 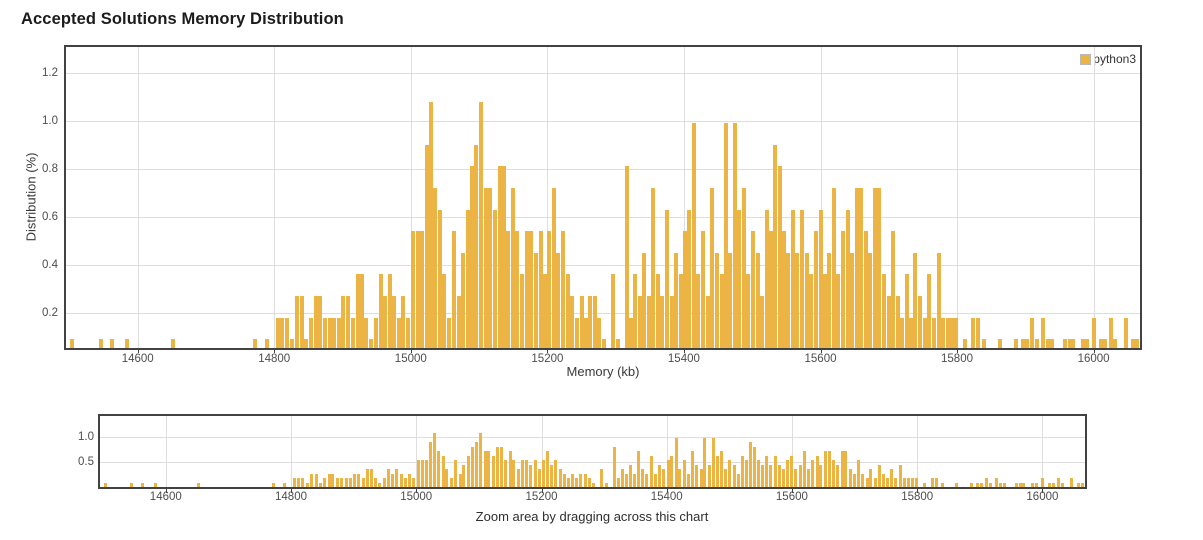 What do you see at coordinates (50, 168) in the screenshot?
I see `y-tick-label: 0.8` at bounding box center [50, 168].